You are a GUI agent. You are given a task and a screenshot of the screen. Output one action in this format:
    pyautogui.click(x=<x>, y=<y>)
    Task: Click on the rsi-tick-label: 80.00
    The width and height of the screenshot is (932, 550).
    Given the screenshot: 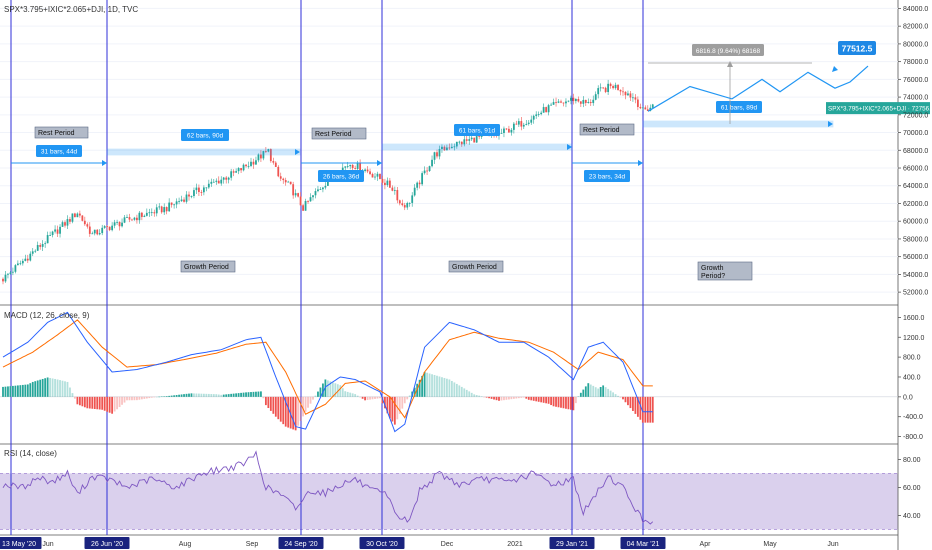 What is the action you would take?
    pyautogui.click(x=912, y=460)
    